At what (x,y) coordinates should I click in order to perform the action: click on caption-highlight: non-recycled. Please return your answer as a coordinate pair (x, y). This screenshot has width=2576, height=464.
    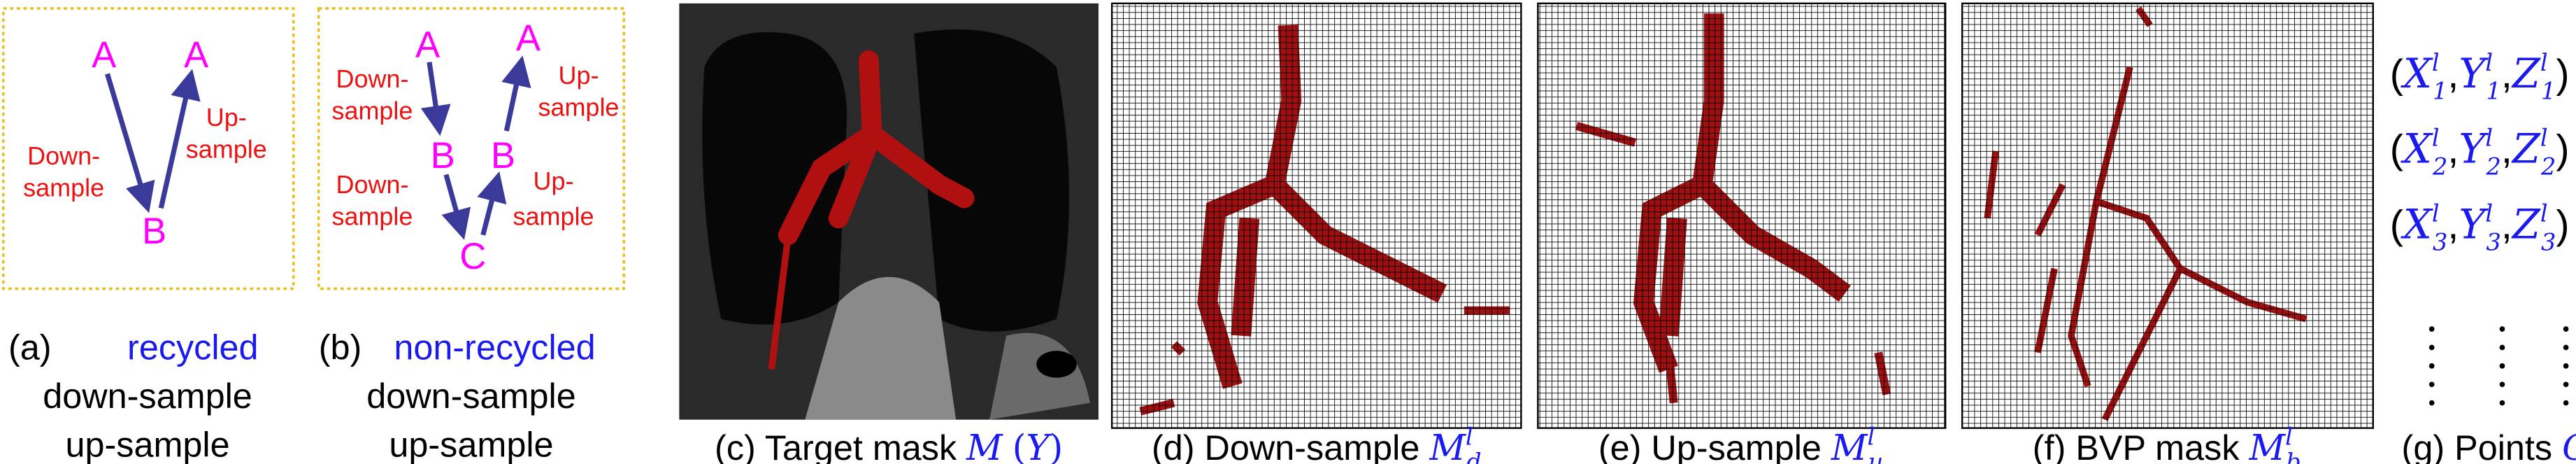
    Looking at the image, I should click on (494, 347).